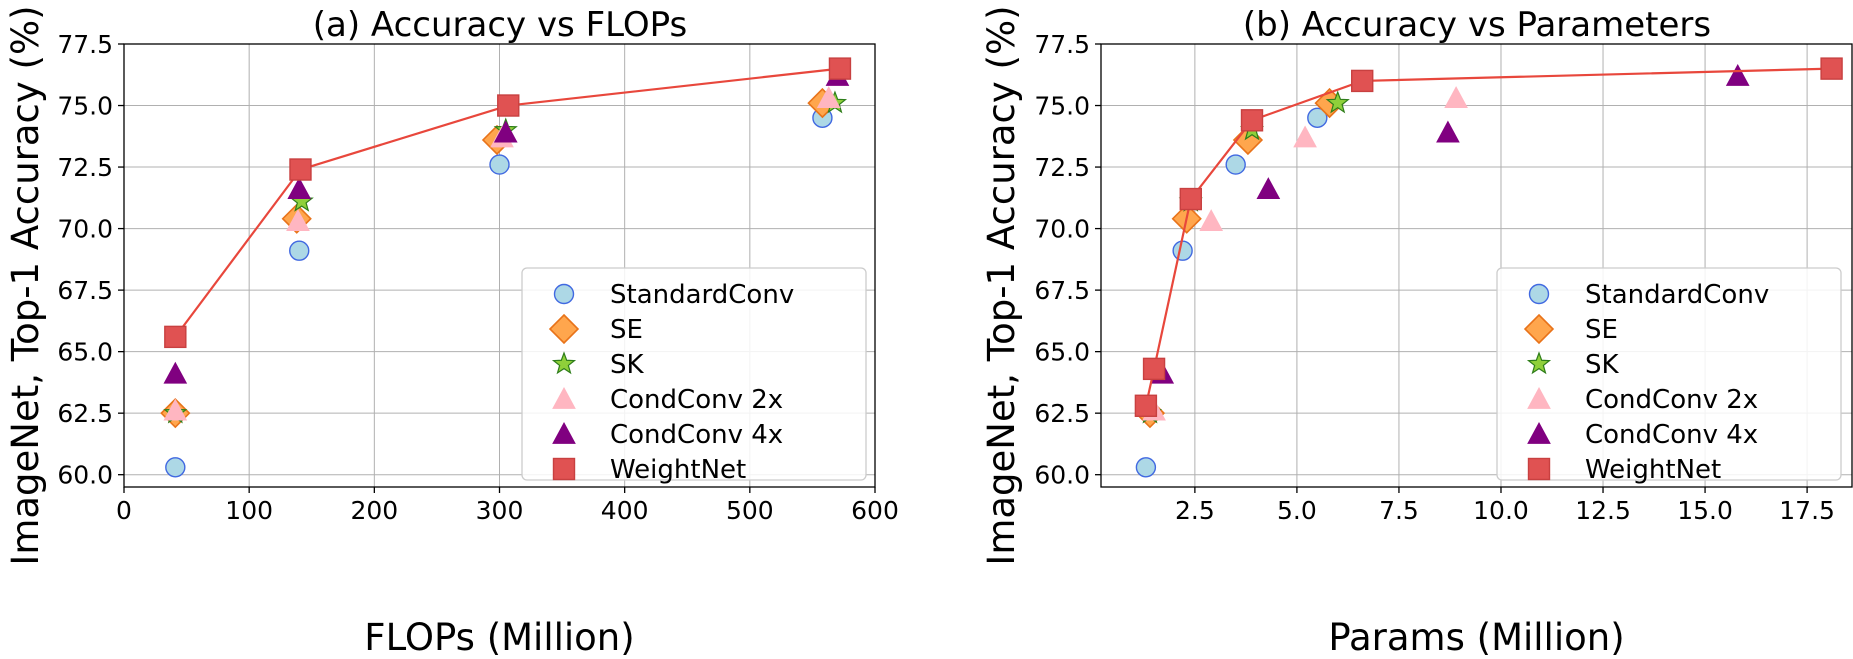 This screenshot has height=659, width=1853. I want to click on panel-a-x-tick-label: 200, so click(374, 510).